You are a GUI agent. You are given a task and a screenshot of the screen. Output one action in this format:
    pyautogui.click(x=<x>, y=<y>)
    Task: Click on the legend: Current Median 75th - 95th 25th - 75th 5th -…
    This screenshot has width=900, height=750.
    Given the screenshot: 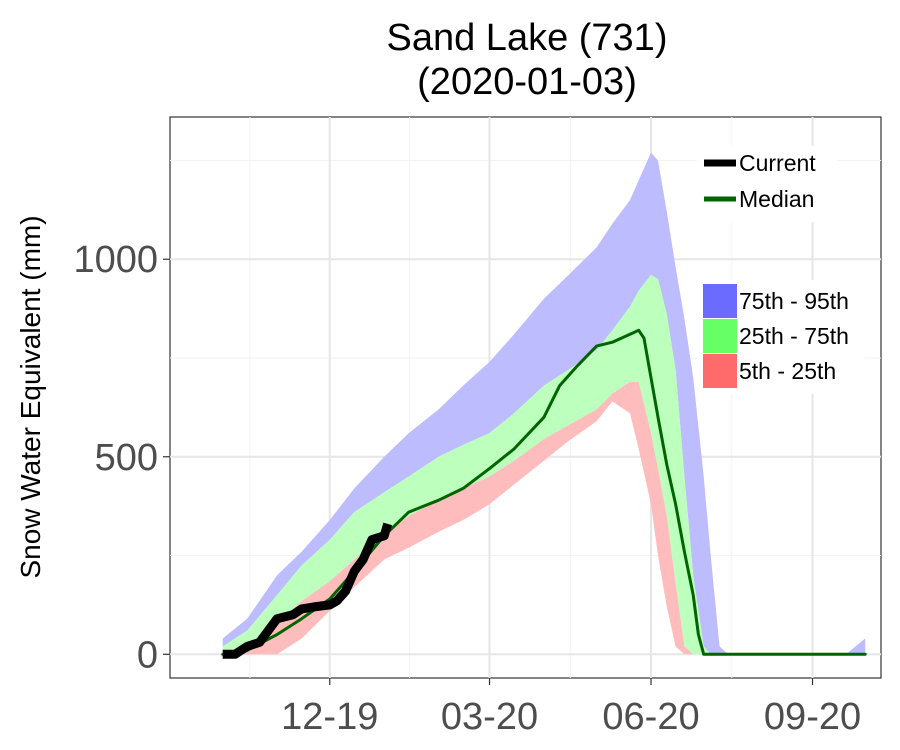 What is the action you would take?
    pyautogui.click(x=781, y=270)
    